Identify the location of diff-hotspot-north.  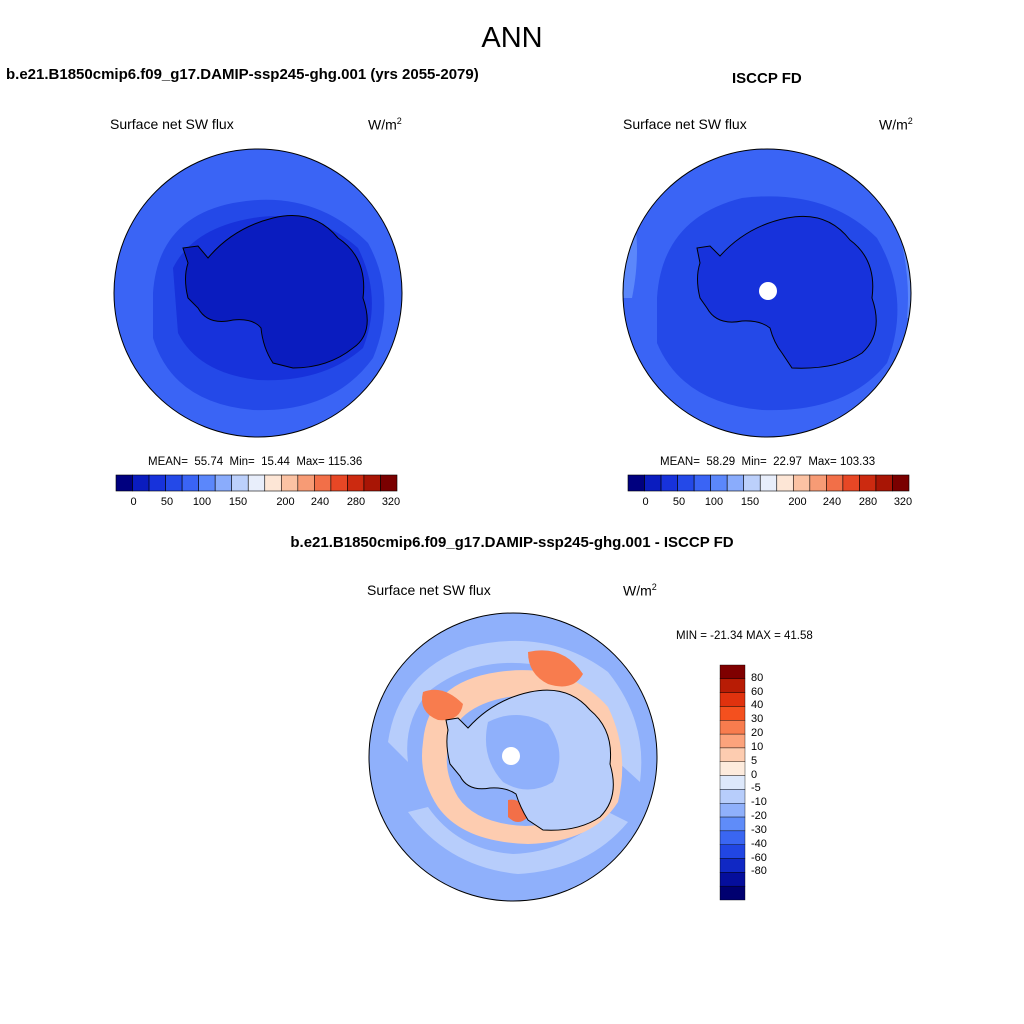
(555, 668).